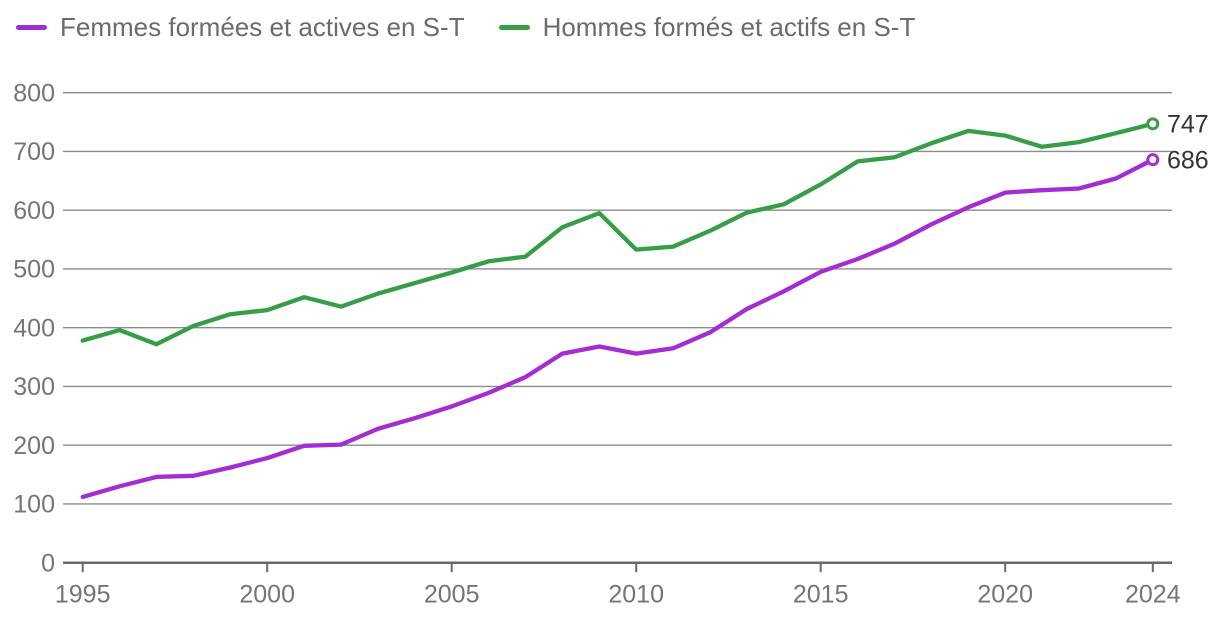  What do you see at coordinates (31, 27) in the screenshot?
I see `legend-swatch-femmes` at bounding box center [31, 27].